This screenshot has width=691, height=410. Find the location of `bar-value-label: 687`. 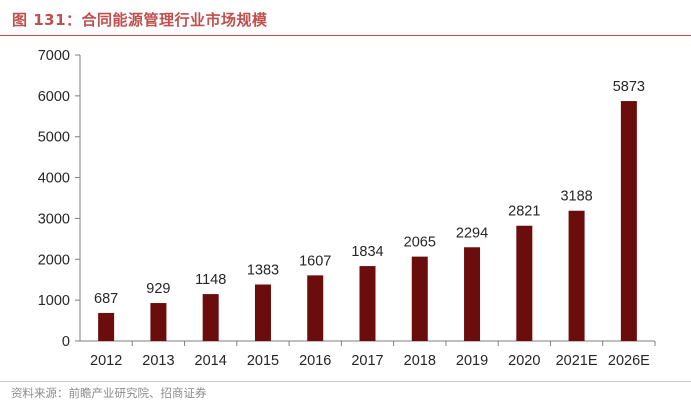

bar-value-label: 687 is located at coordinates (106, 299).